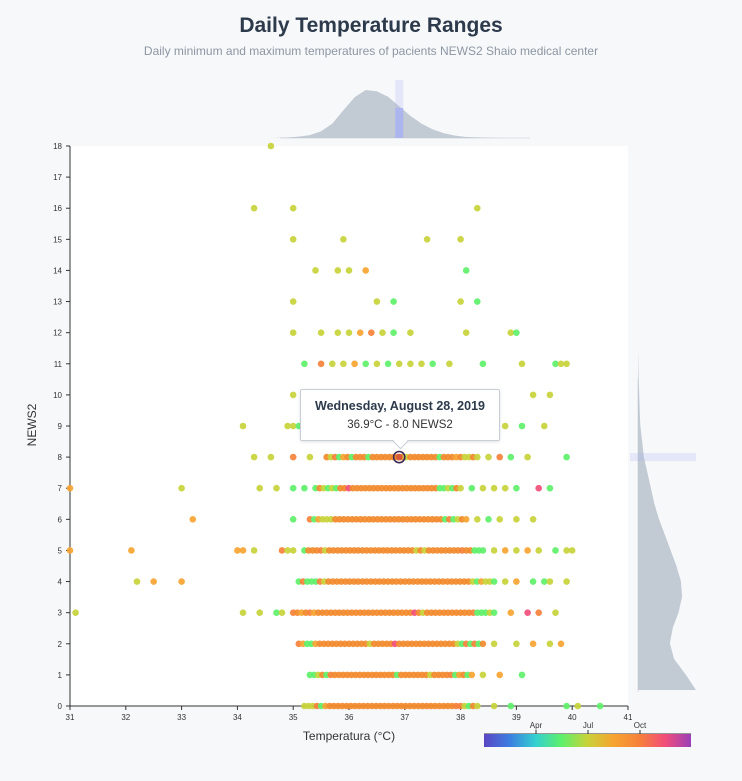 Image resolution: width=742 pixels, height=781 pixels. What do you see at coordinates (60, 706) in the screenshot?
I see `y-tick-label: 0` at bounding box center [60, 706].